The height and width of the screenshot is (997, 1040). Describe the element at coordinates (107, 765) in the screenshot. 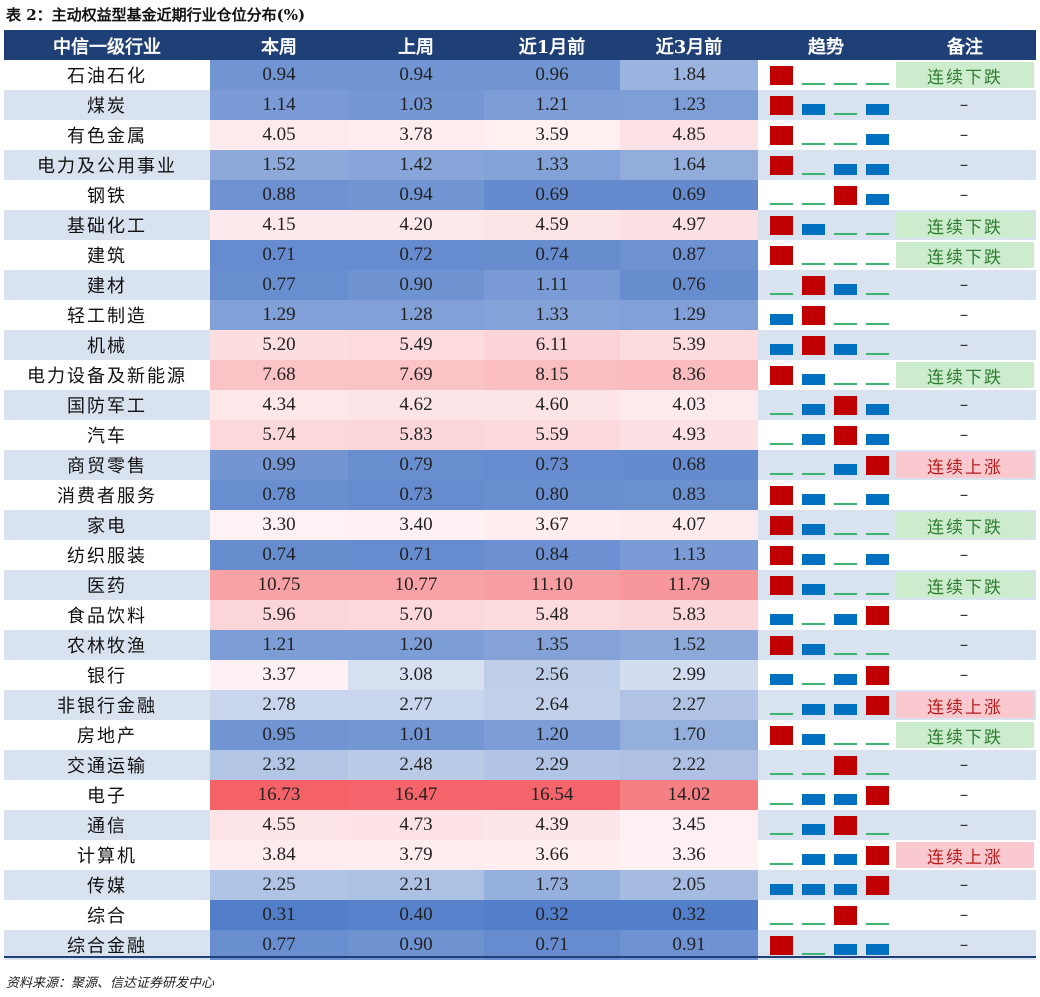

I see `industry-name: 交通运输` at that location.